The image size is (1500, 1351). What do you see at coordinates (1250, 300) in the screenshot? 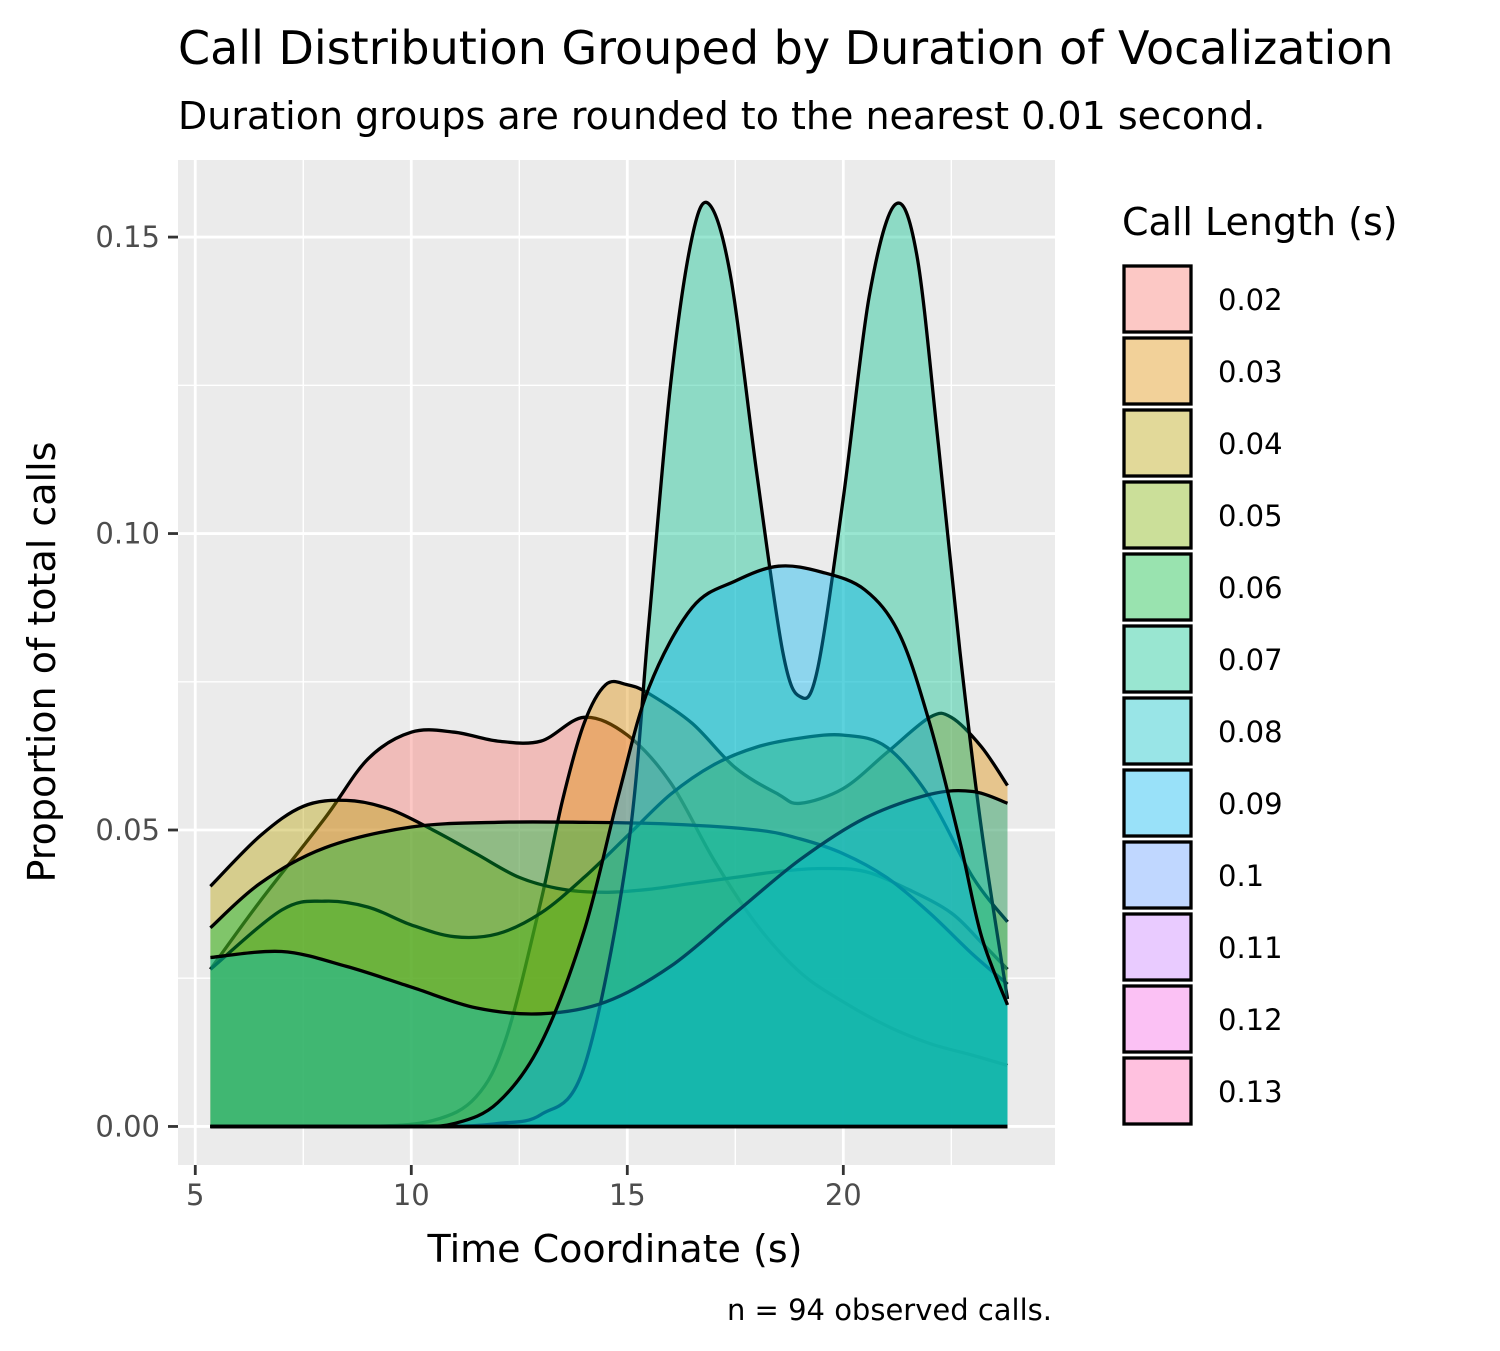
I see `legend-label: 0.02` at bounding box center [1250, 300].